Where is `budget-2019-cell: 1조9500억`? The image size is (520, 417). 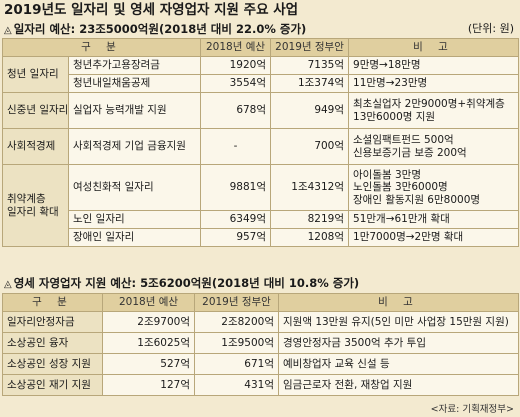
budget-2019-cell: 1조9500억 is located at coordinates (236, 343).